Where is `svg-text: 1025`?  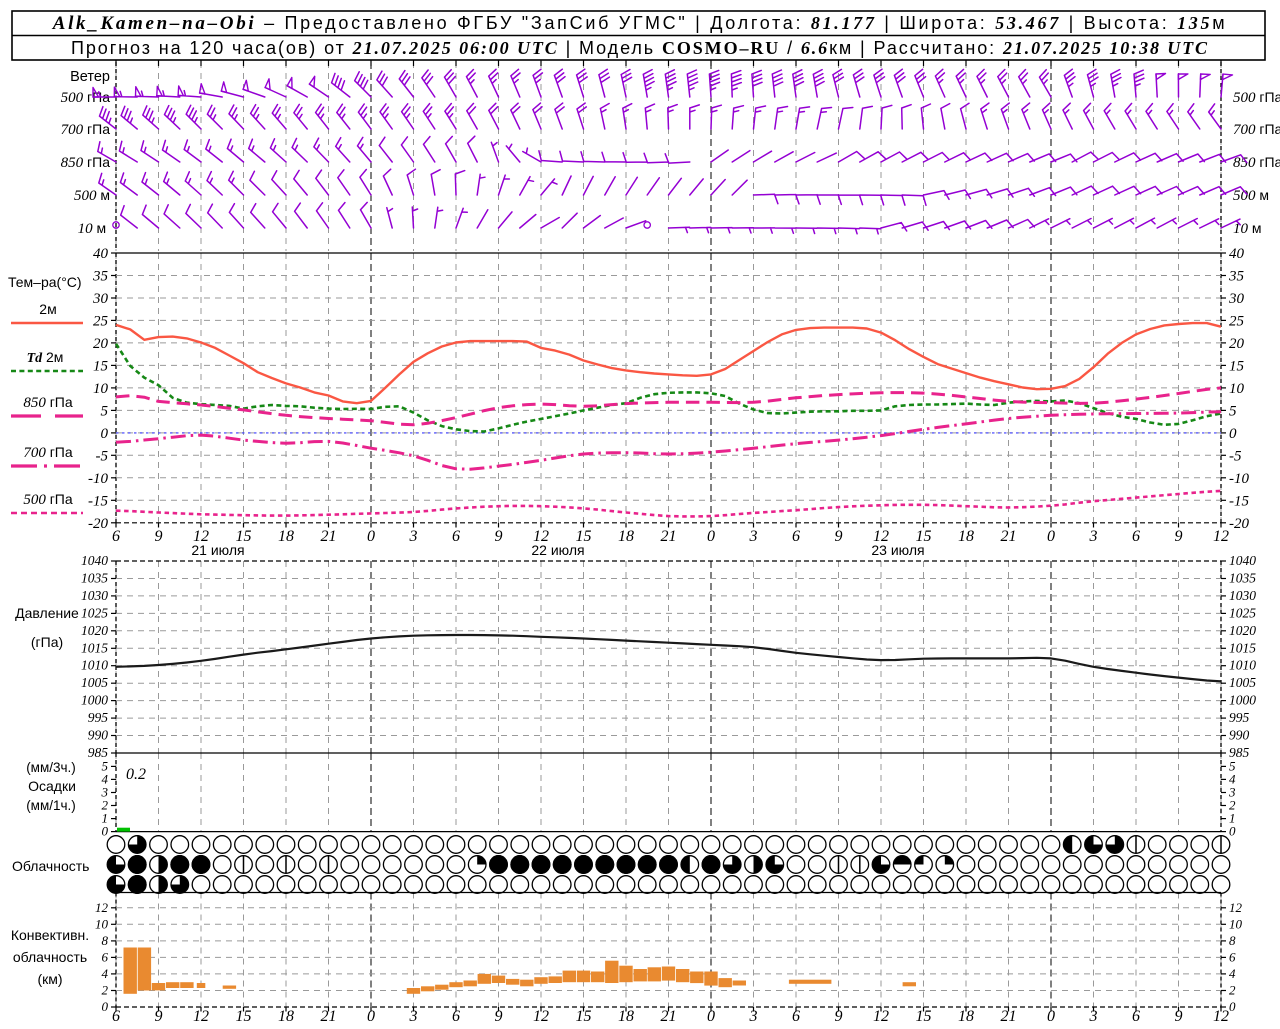 svg-text: 1025 is located at coordinates (94, 612).